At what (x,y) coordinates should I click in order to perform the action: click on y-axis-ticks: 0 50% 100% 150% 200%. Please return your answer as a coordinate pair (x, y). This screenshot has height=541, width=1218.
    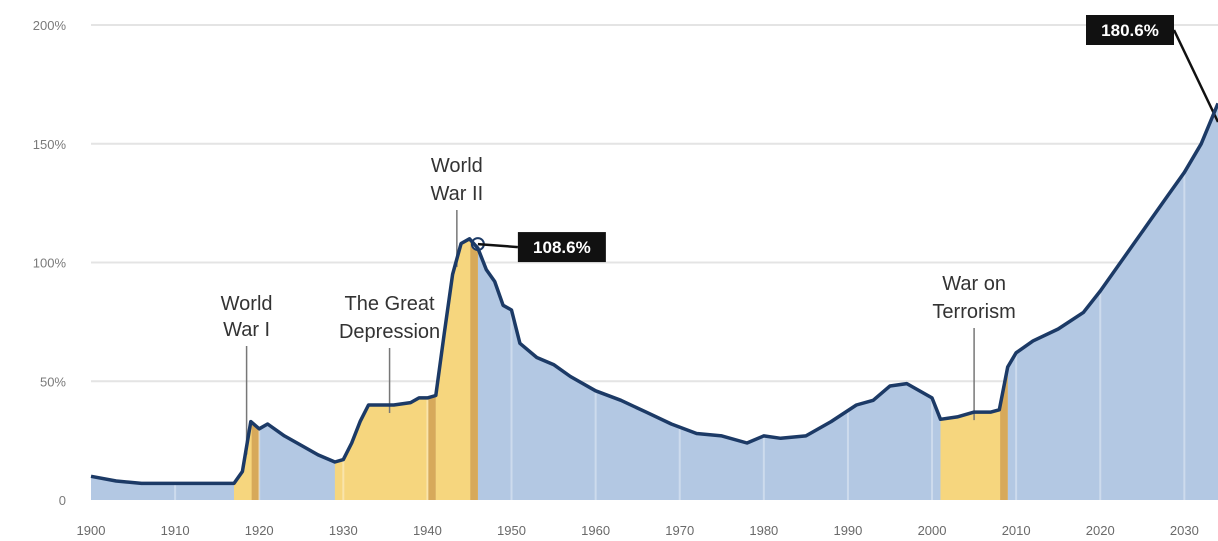
    Looking at the image, I should click on (50, 263).